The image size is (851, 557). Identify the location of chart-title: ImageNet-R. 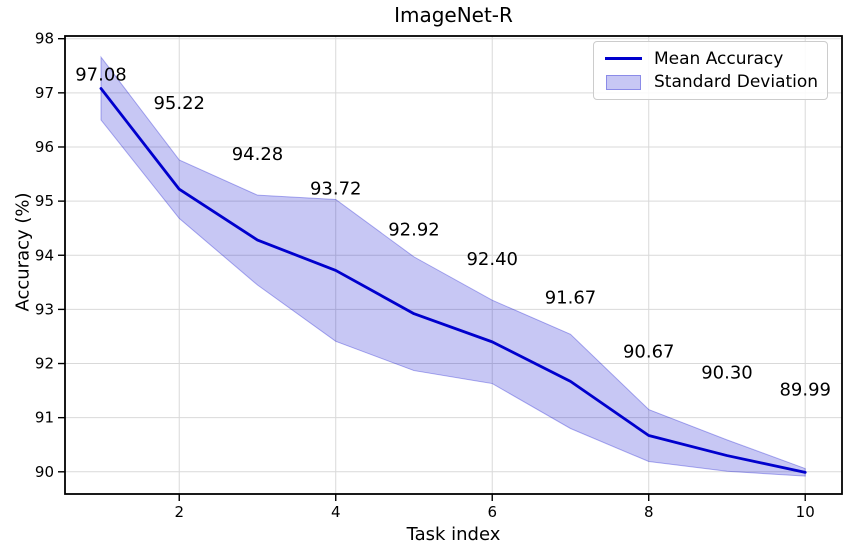
(453, 15).